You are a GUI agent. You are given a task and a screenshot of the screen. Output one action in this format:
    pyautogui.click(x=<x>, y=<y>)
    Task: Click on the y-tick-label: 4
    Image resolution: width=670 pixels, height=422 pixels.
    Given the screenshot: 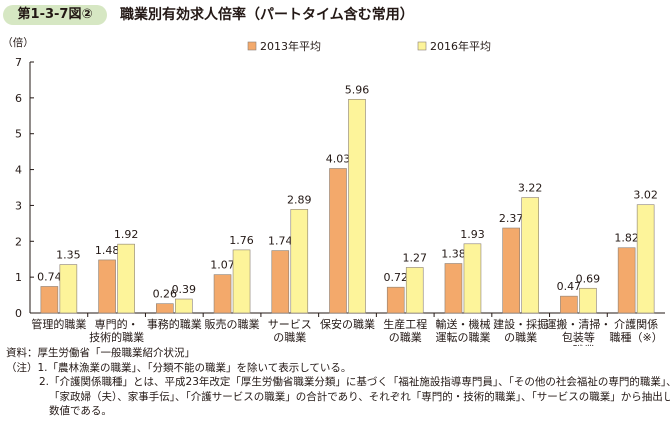 What is the action you would take?
    pyautogui.click(x=18, y=170)
    